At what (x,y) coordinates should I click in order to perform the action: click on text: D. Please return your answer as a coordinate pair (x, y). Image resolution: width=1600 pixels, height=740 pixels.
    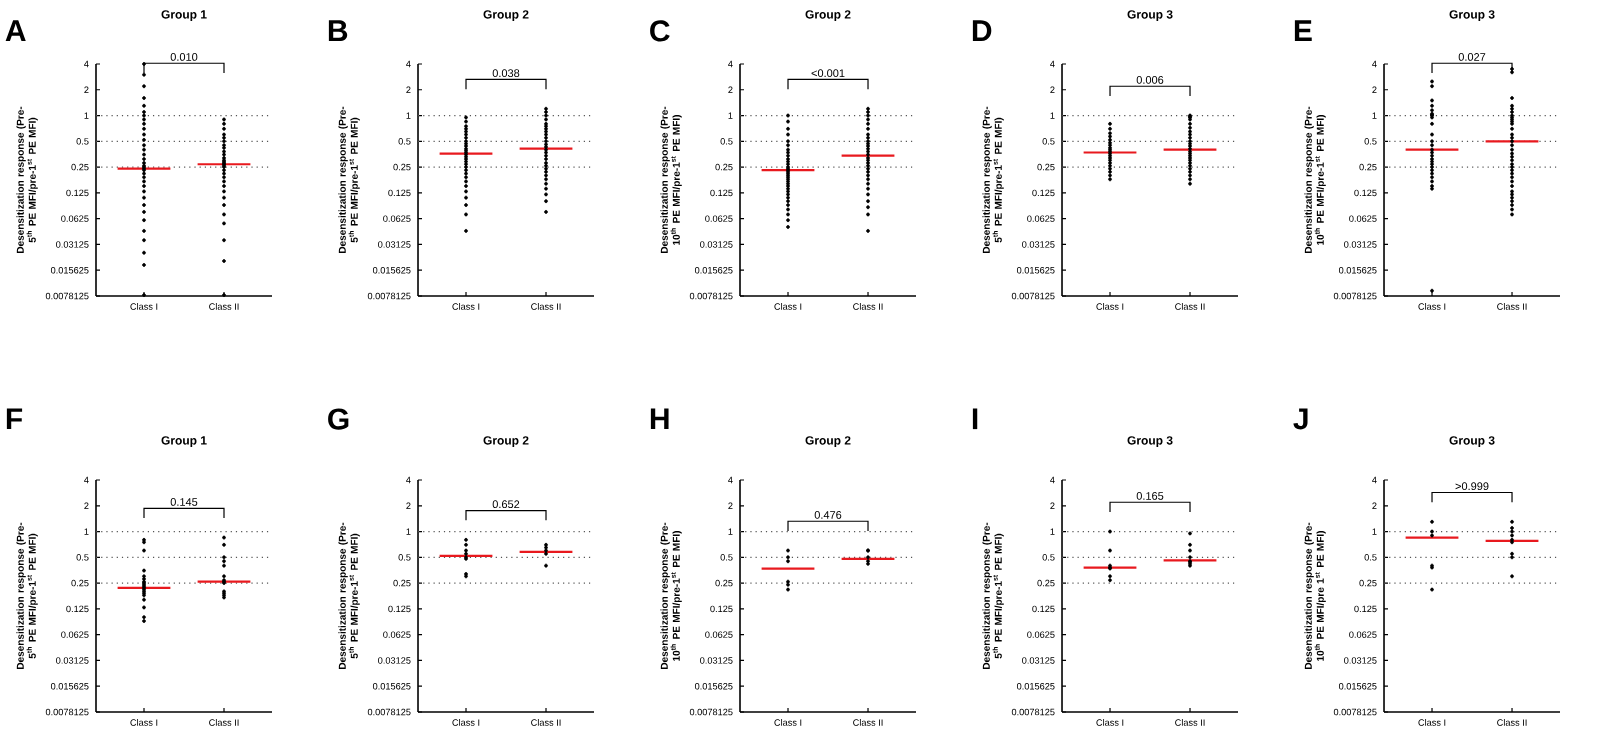
    Looking at the image, I should click on (982, 30).